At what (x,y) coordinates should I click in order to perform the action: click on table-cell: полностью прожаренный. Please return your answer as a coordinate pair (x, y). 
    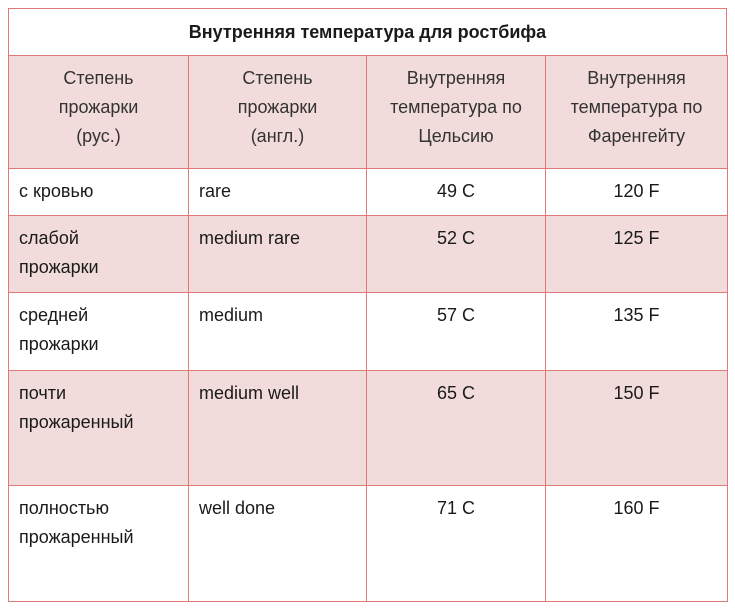
    Looking at the image, I should click on (98, 543).